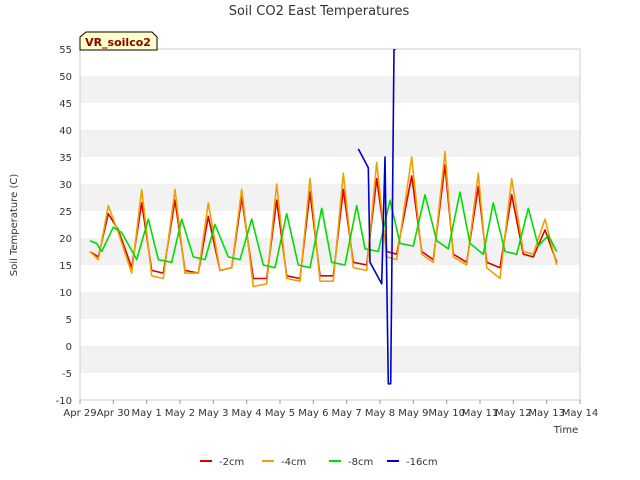 The width and height of the screenshot is (640, 480). What do you see at coordinates (69, 320) in the screenshot?
I see `y-tick-label: 5` at bounding box center [69, 320].